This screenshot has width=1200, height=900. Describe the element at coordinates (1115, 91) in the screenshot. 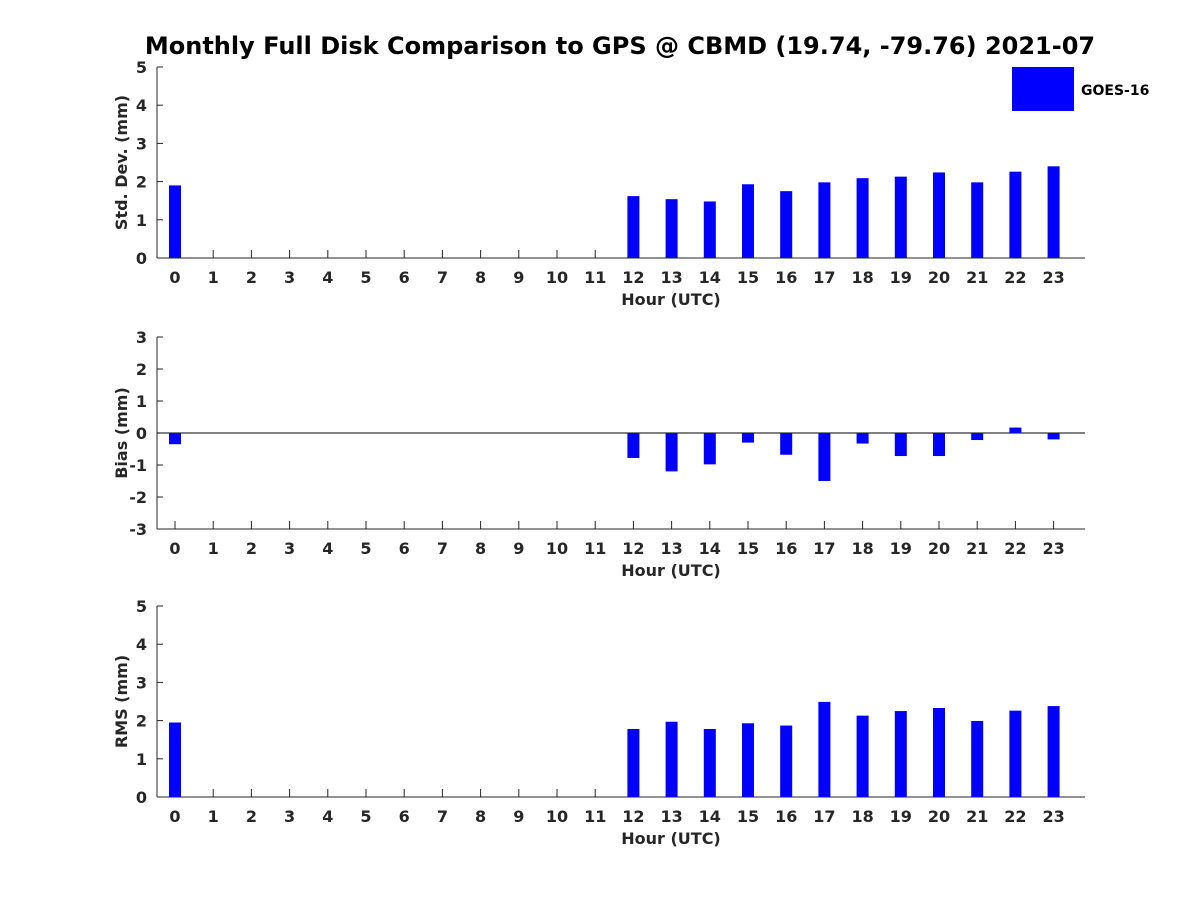

I see `legend-label: GOES-16` at that location.